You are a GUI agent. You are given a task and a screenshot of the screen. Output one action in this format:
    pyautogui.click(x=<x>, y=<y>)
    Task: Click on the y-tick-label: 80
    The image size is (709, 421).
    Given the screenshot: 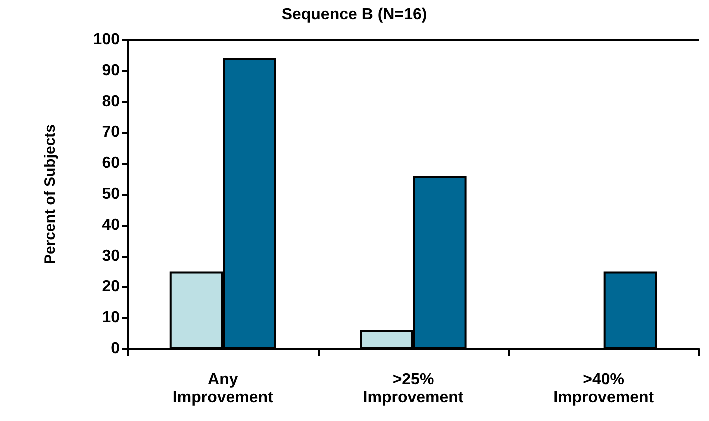 What is the action you would take?
    pyautogui.click(x=111, y=101)
    